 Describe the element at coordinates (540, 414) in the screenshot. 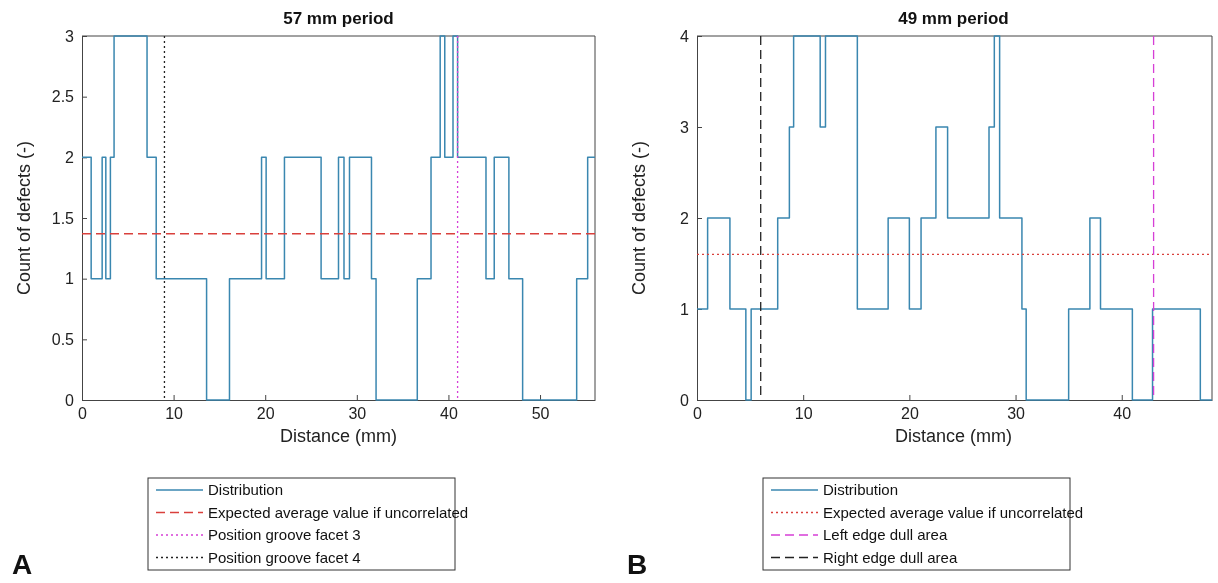

I see `x-tick-label: 50` at that location.